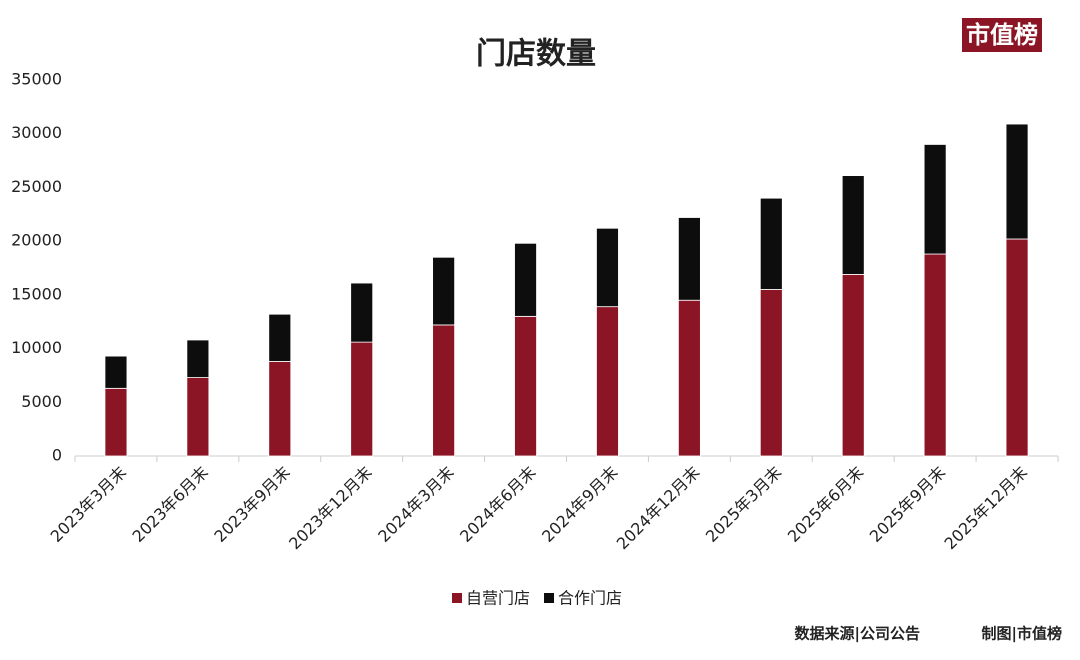 Image resolution: width=1080 pixels, height=660 pixels. What do you see at coordinates (36, 293) in the screenshot?
I see `y-tick-label: 15000` at bounding box center [36, 293].